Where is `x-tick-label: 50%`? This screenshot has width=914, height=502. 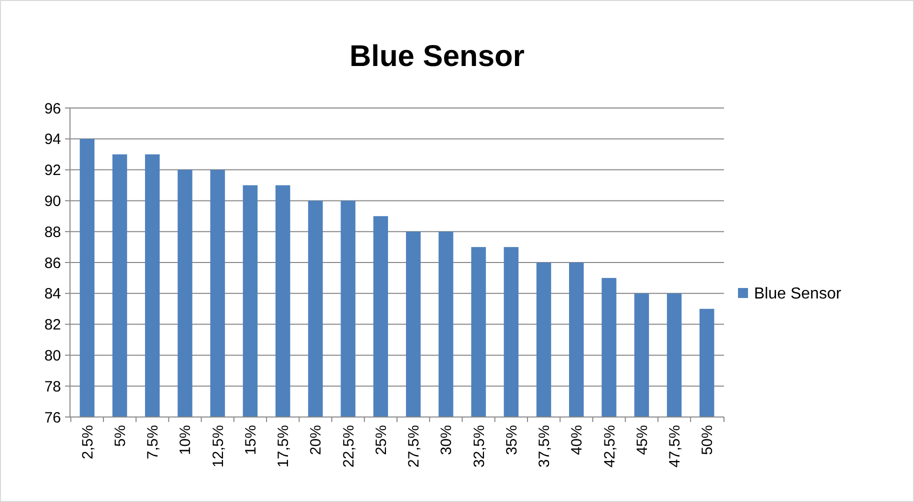 x-tick-label: 50% is located at coordinates (707, 440).